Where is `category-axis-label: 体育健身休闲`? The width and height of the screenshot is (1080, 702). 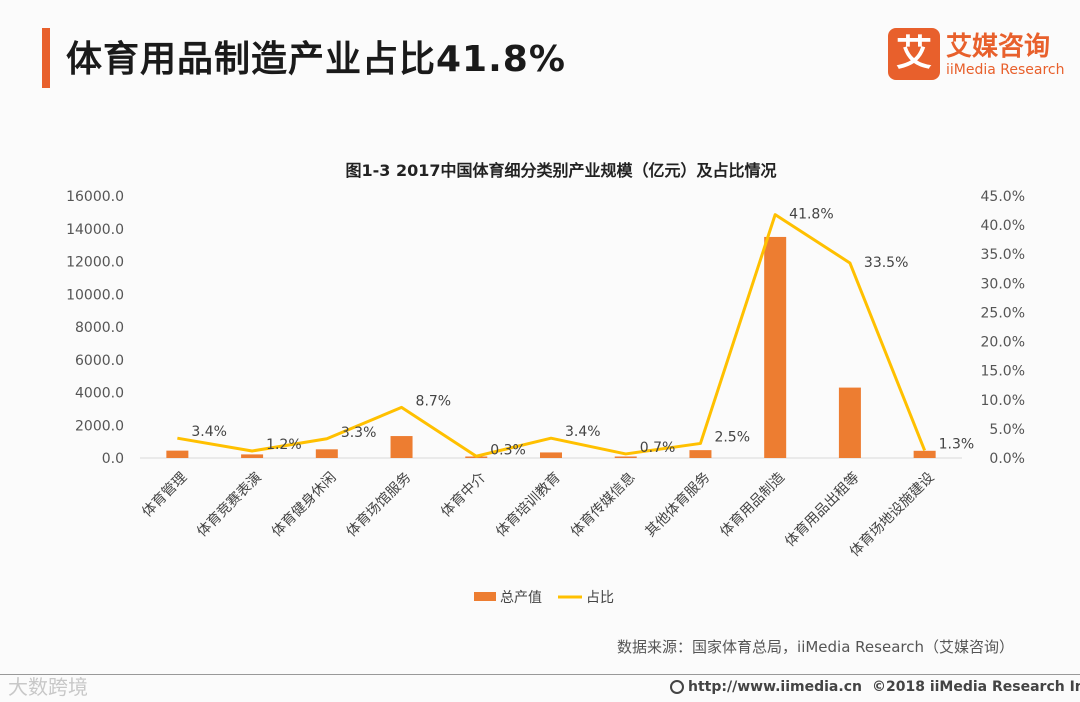
category-axis-label: 体育健身休闲 is located at coordinates (304, 505).